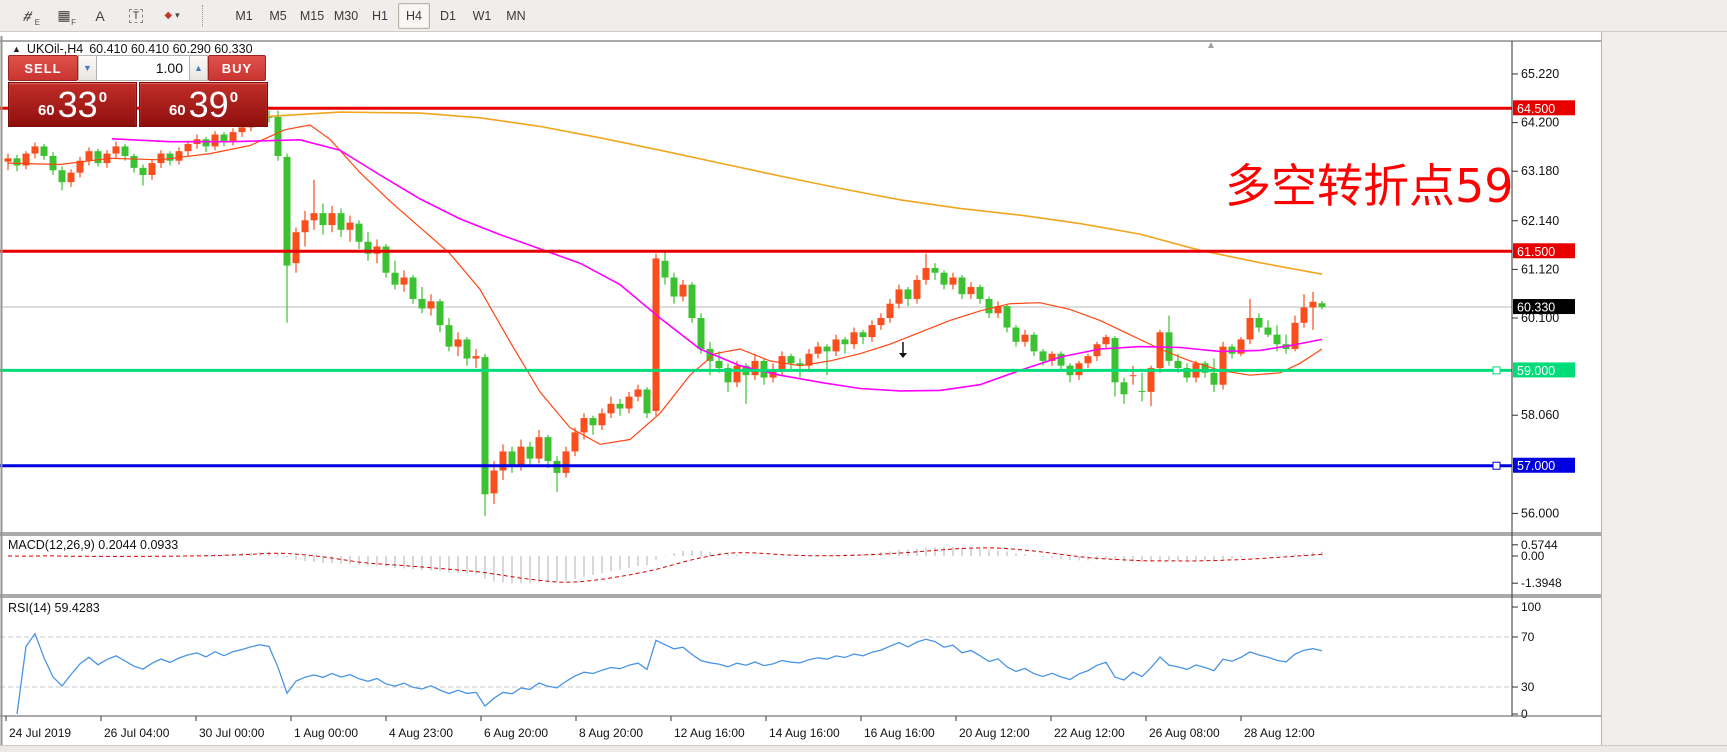  Describe the element at coordinates (1540, 269) in the screenshot. I see `svg-text: 61.120` at that location.